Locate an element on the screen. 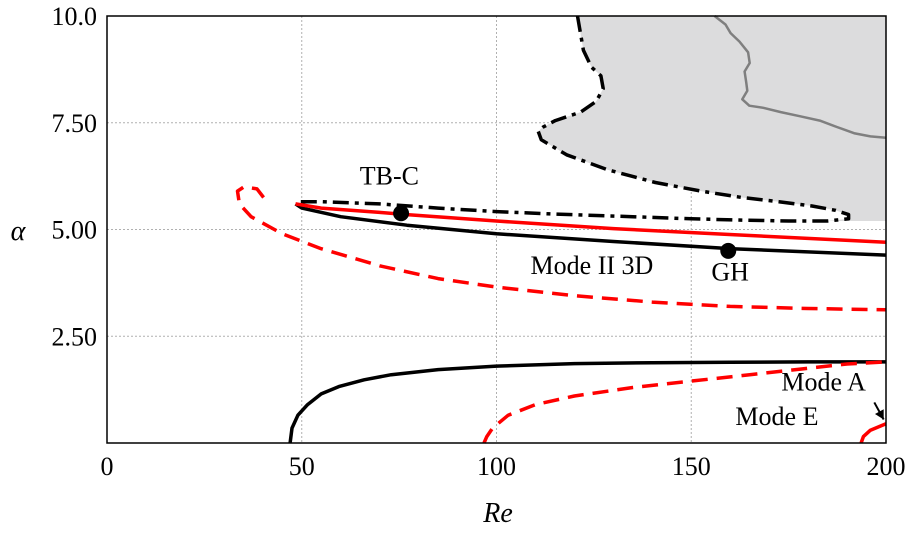 This screenshot has height=536, width=911. x-tick-label: 200 is located at coordinates (886, 466).